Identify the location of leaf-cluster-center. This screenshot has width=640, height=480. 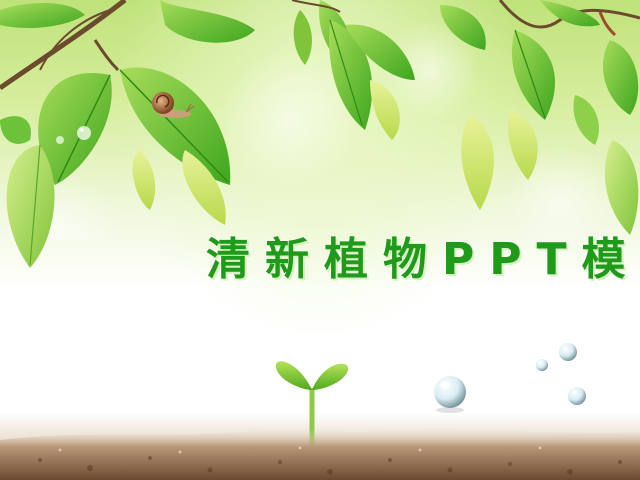
(353, 70).